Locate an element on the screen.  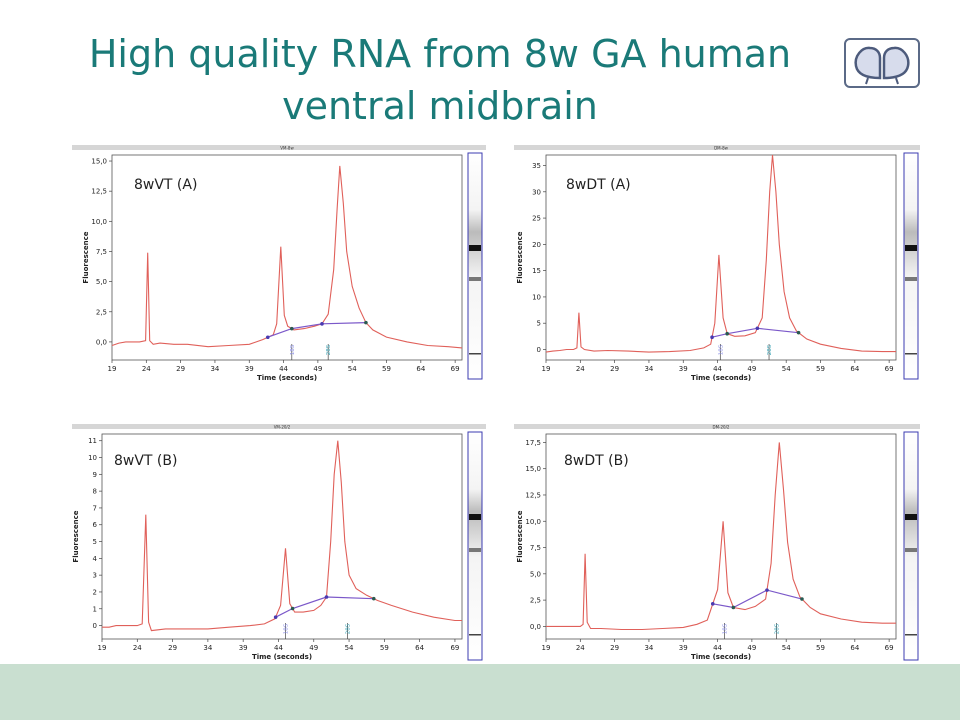
y-tick-label: 17,5 is located at coordinates (533, 443).